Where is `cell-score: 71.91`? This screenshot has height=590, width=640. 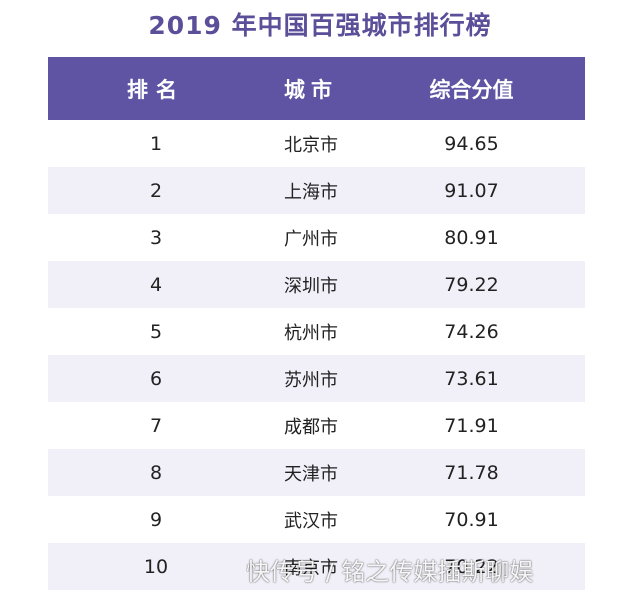 cell-score: 71.91 is located at coordinates (471, 425).